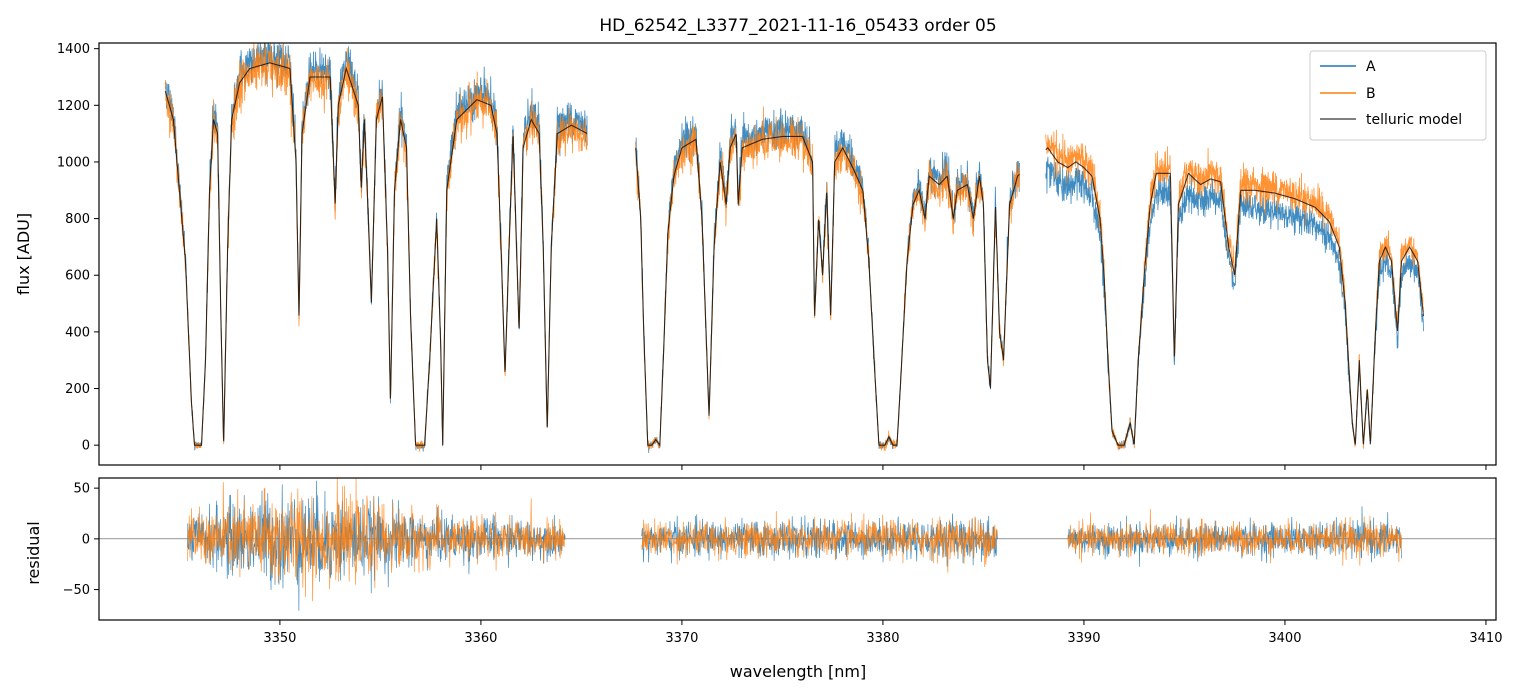 This screenshot has height=696, width=1527. What do you see at coordinates (86, 446) in the screenshot?
I see `top-y-tick-label: 0` at bounding box center [86, 446].